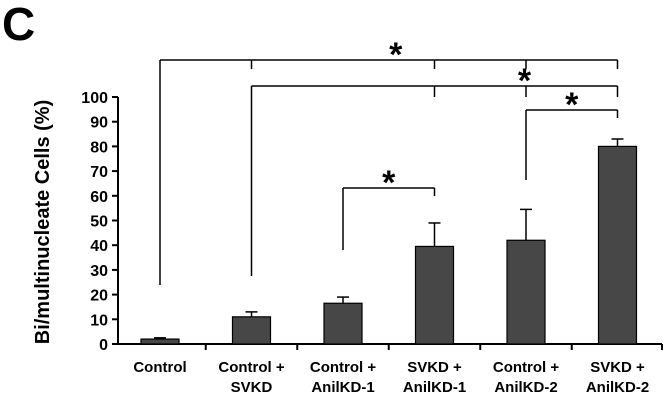 Image resolution: width=663 pixels, height=409 pixels. What do you see at coordinates (252, 387) in the screenshot?
I see `x-tick-label-line: SVKD` at bounding box center [252, 387].